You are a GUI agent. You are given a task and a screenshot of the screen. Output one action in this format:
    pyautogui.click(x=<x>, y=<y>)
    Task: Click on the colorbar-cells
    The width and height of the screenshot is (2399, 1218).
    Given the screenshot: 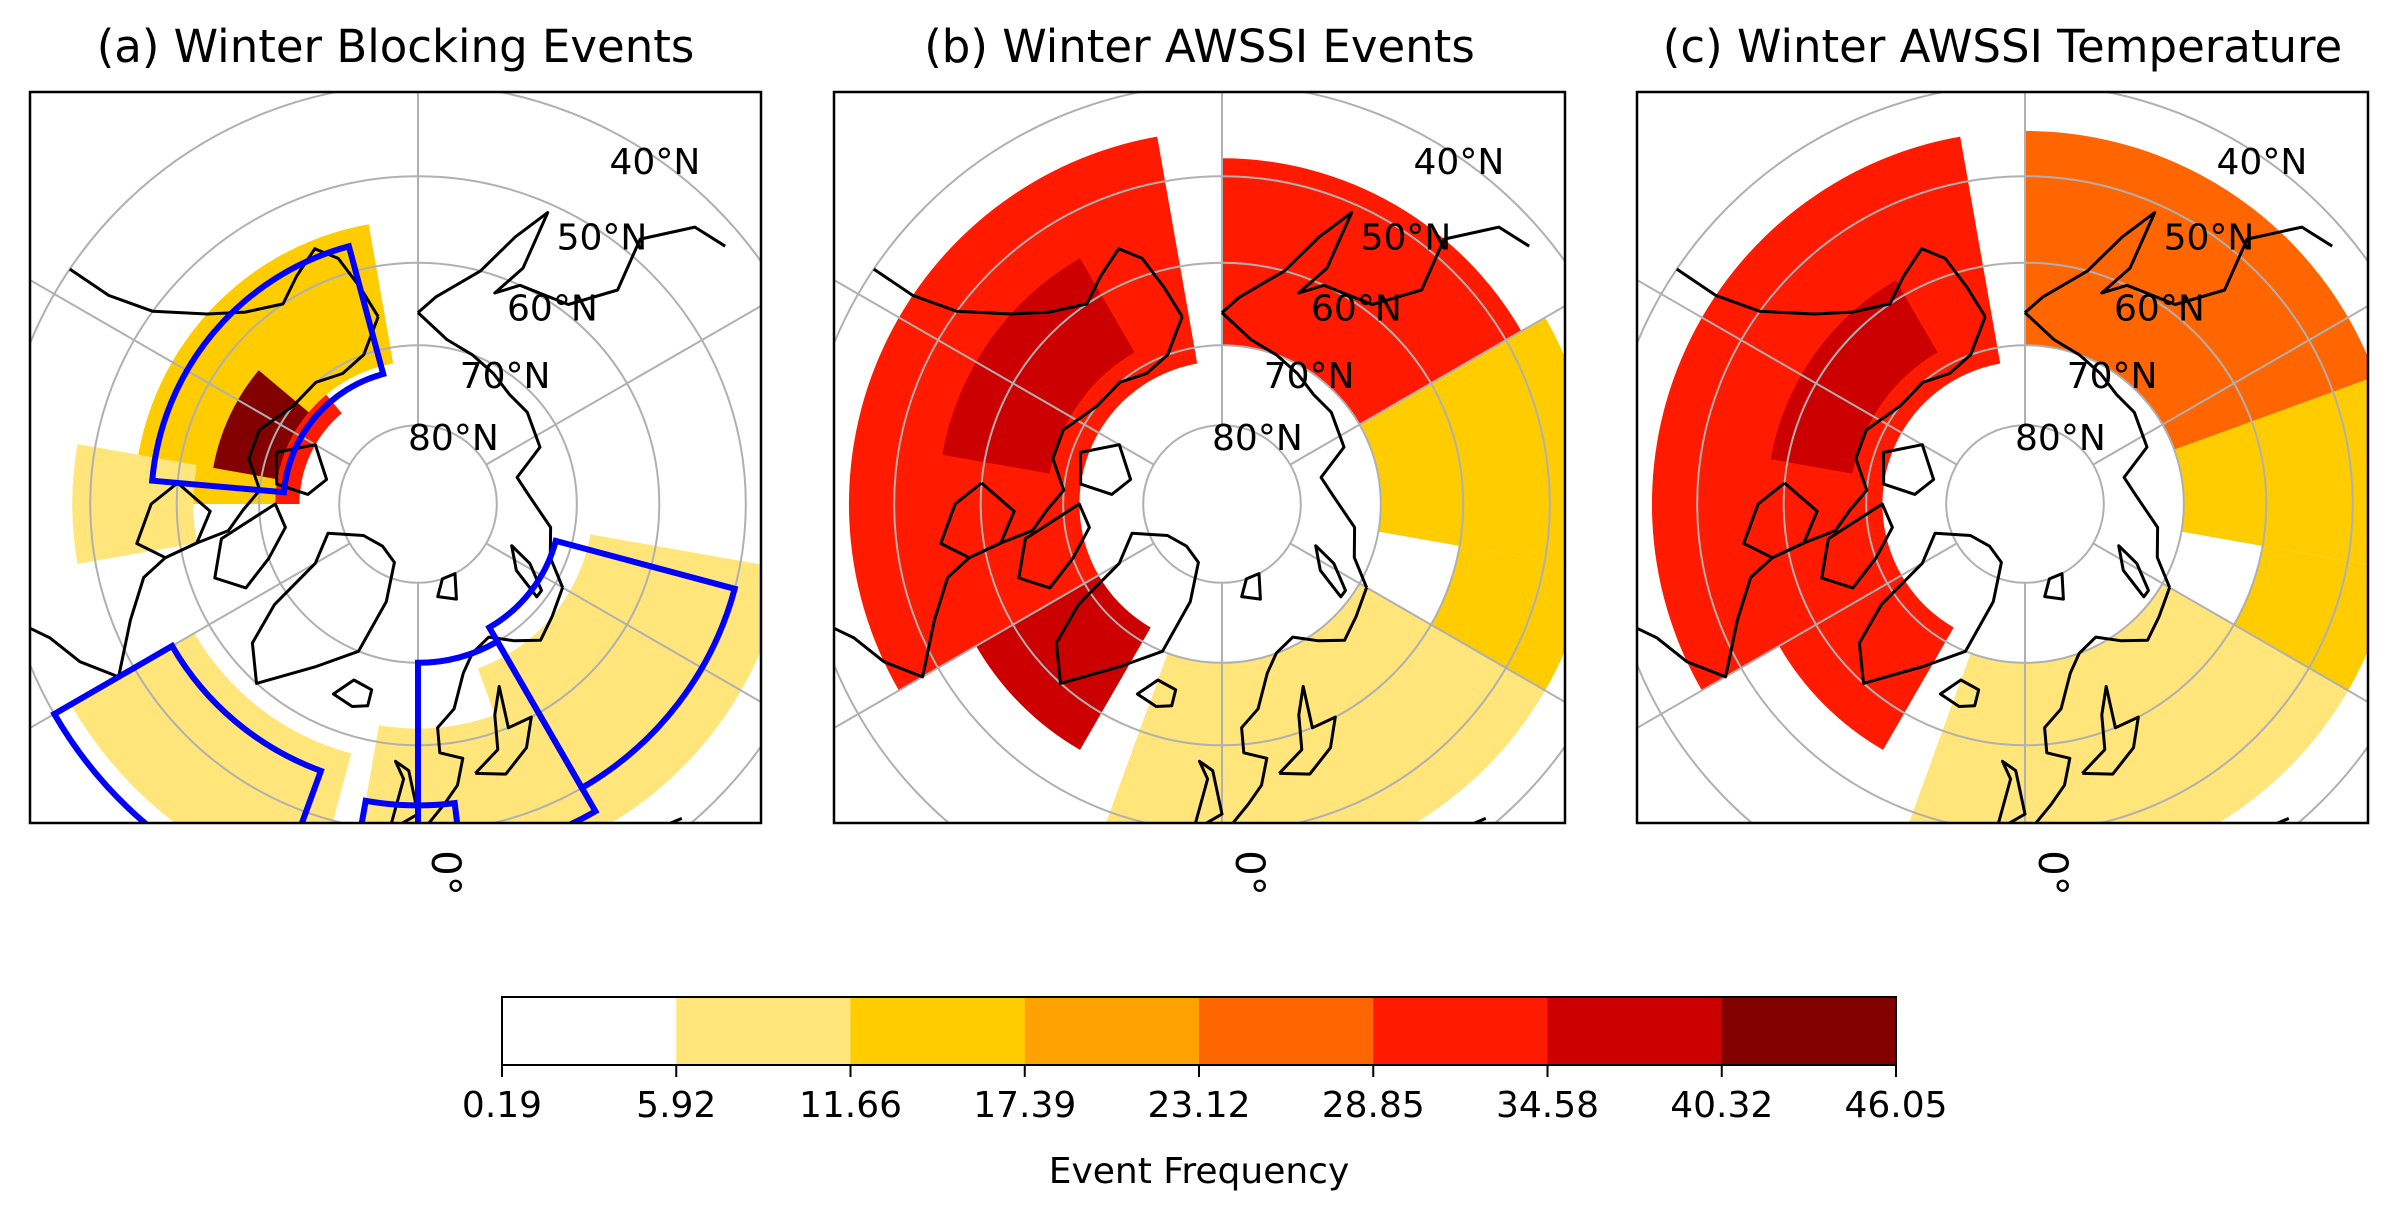 What is the action you would take?
    pyautogui.click(x=1199, y=1031)
    